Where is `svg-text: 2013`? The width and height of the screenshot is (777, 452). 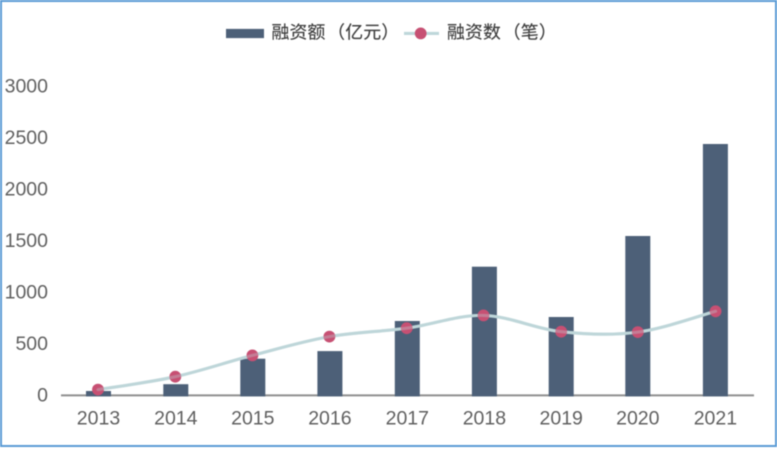 svg-text: 2013 is located at coordinates (98, 419).